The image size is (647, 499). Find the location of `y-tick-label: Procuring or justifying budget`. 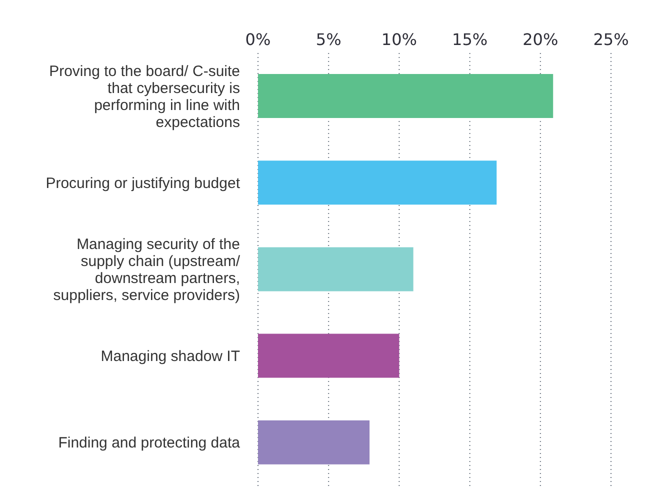

y-tick-label: Procuring or justifying budget is located at coordinates (143, 183).